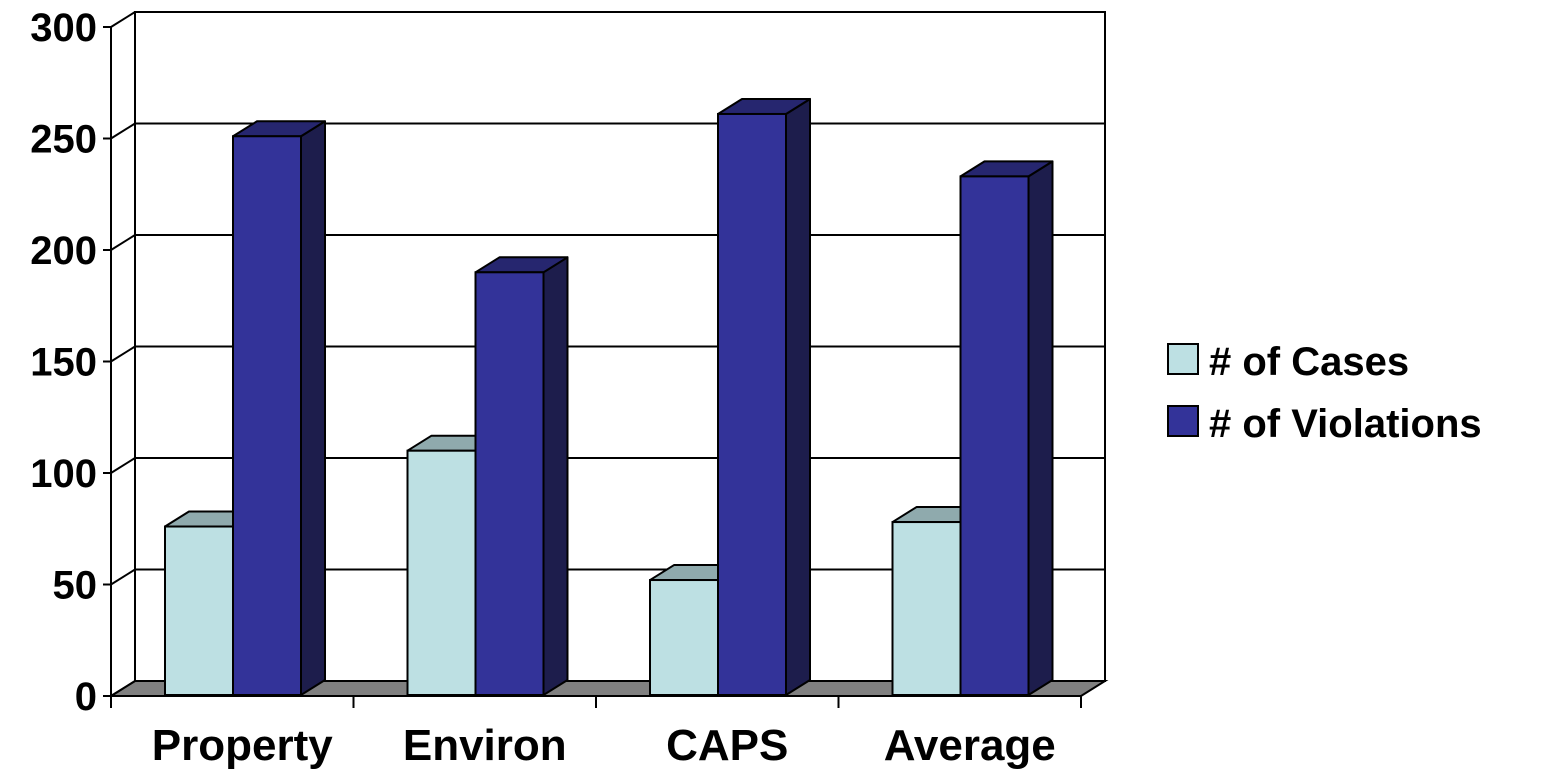 This screenshot has width=1549, height=769. Describe the element at coordinates (727, 745) in the screenshot. I see `x-tick-label: CAPS` at that location.